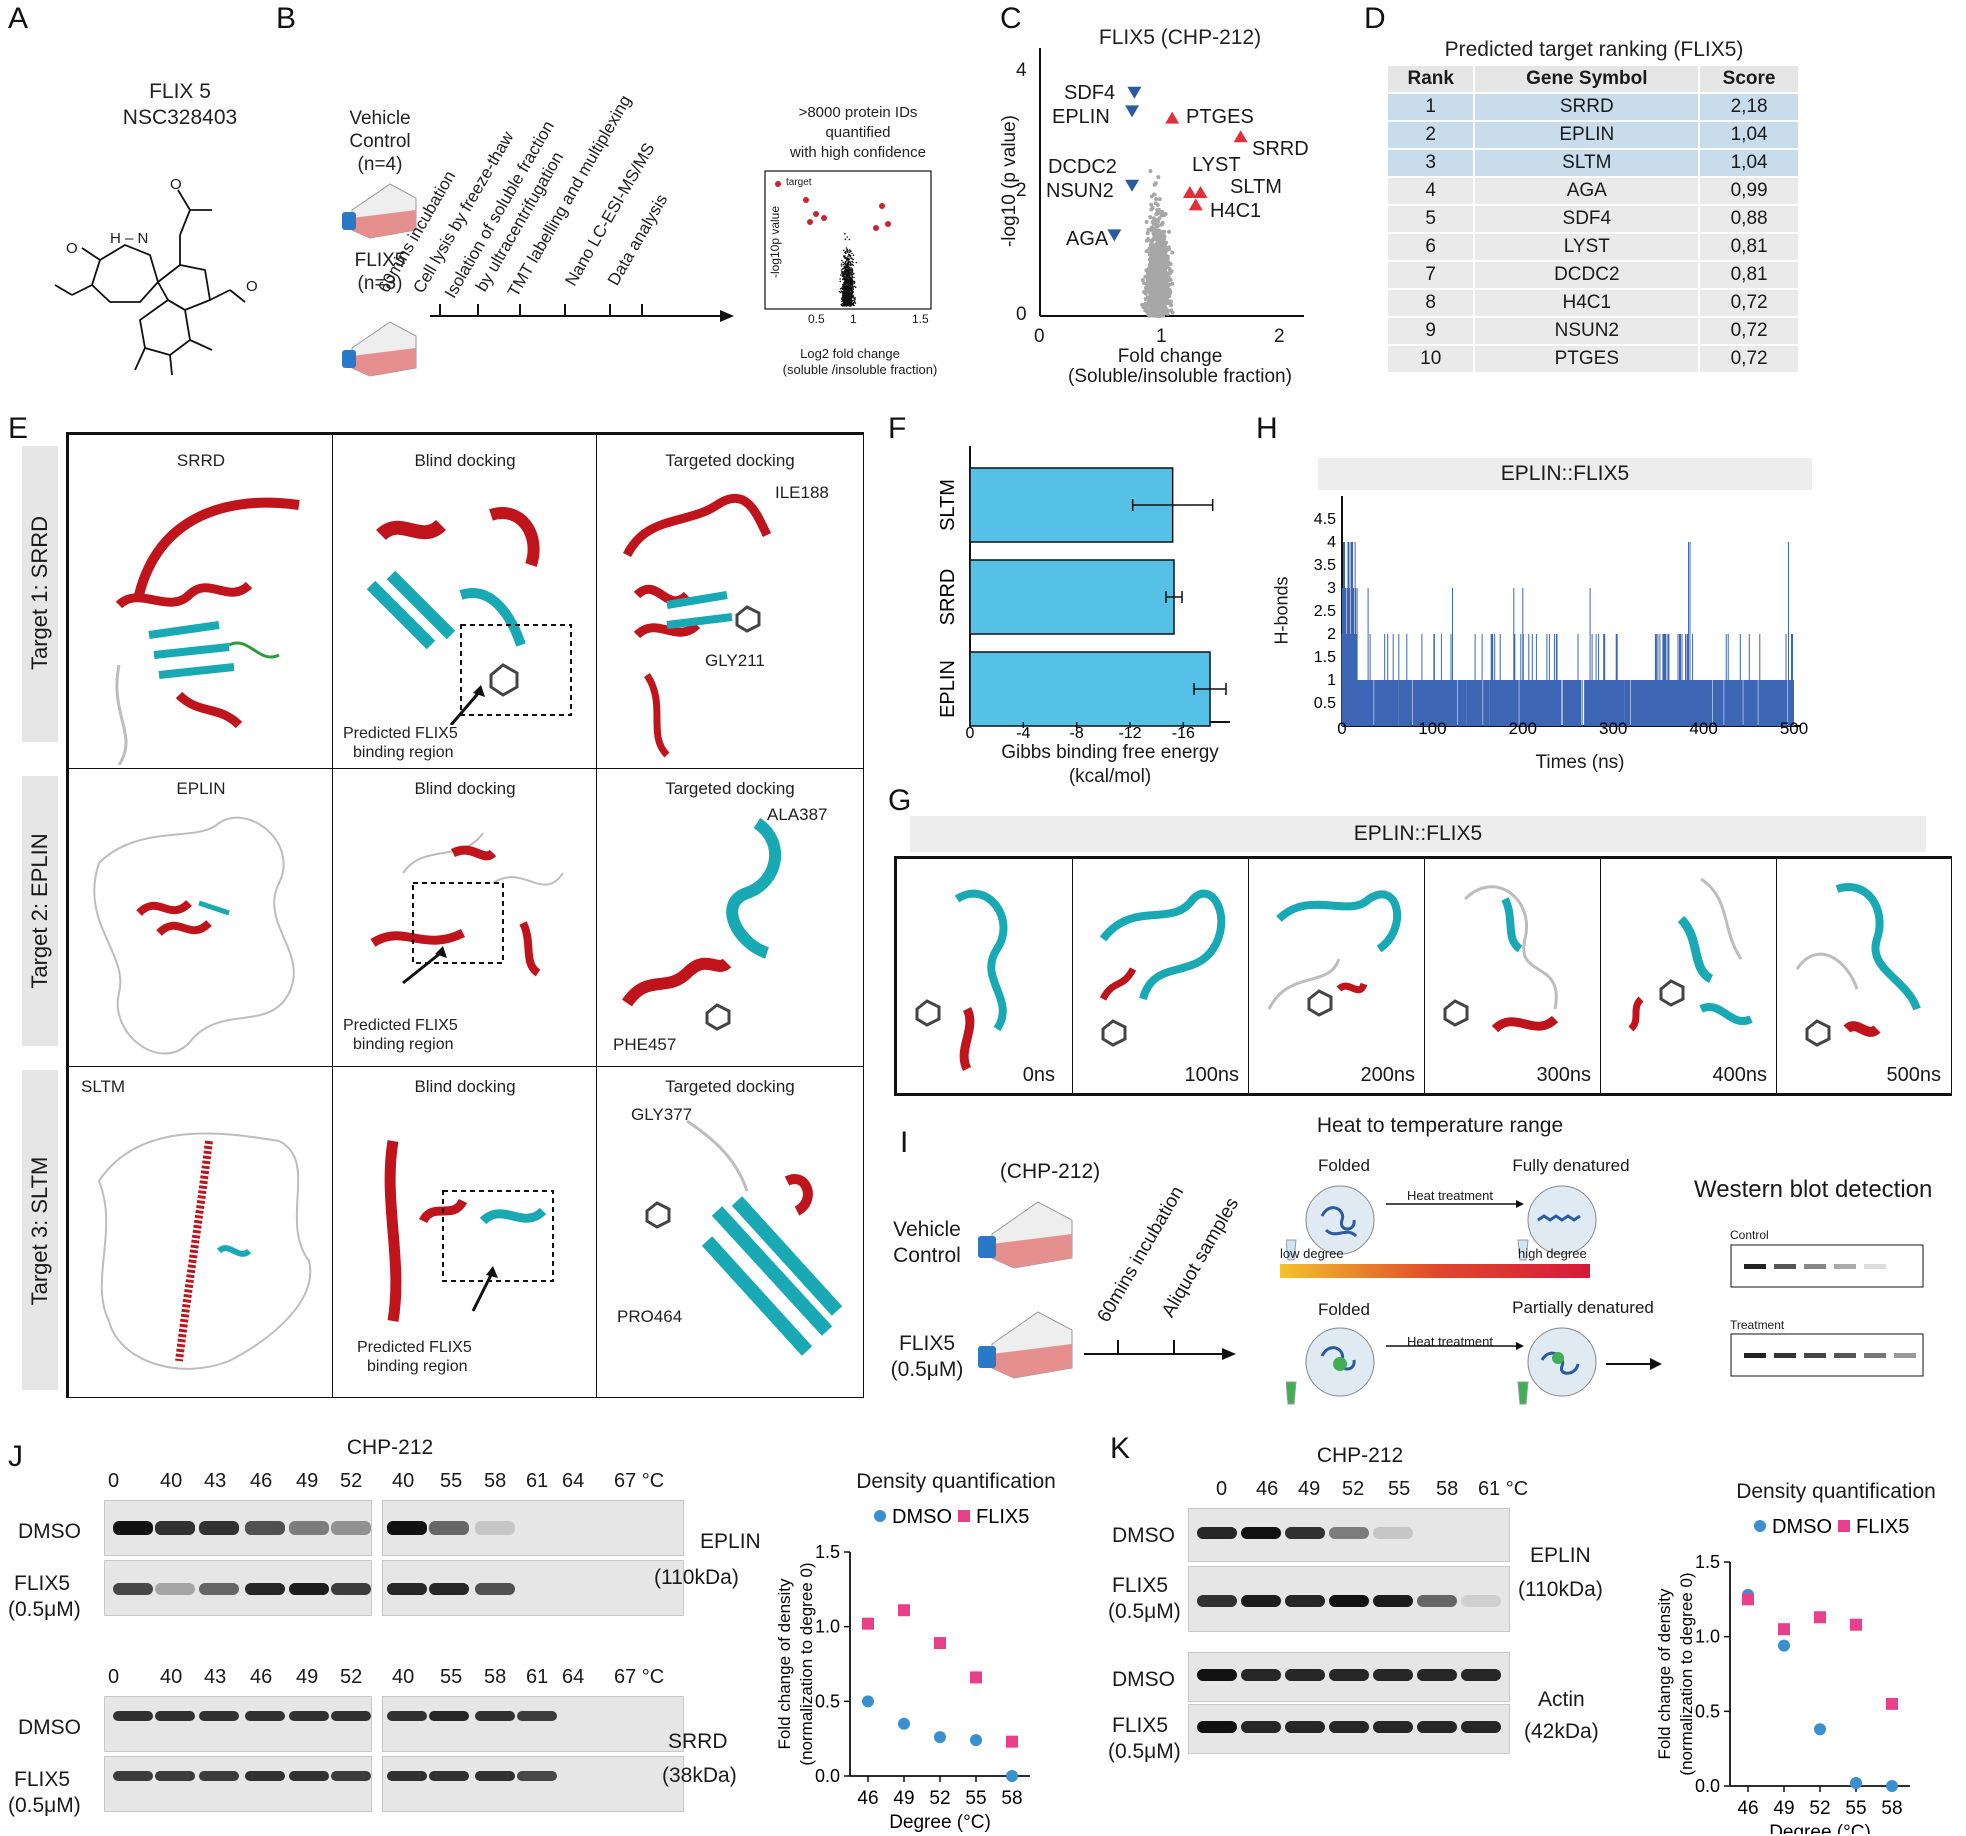 This screenshot has height=1836, width=1966. Describe the element at coordinates (858, 132) in the screenshot. I see `summary-2: quantified` at that location.